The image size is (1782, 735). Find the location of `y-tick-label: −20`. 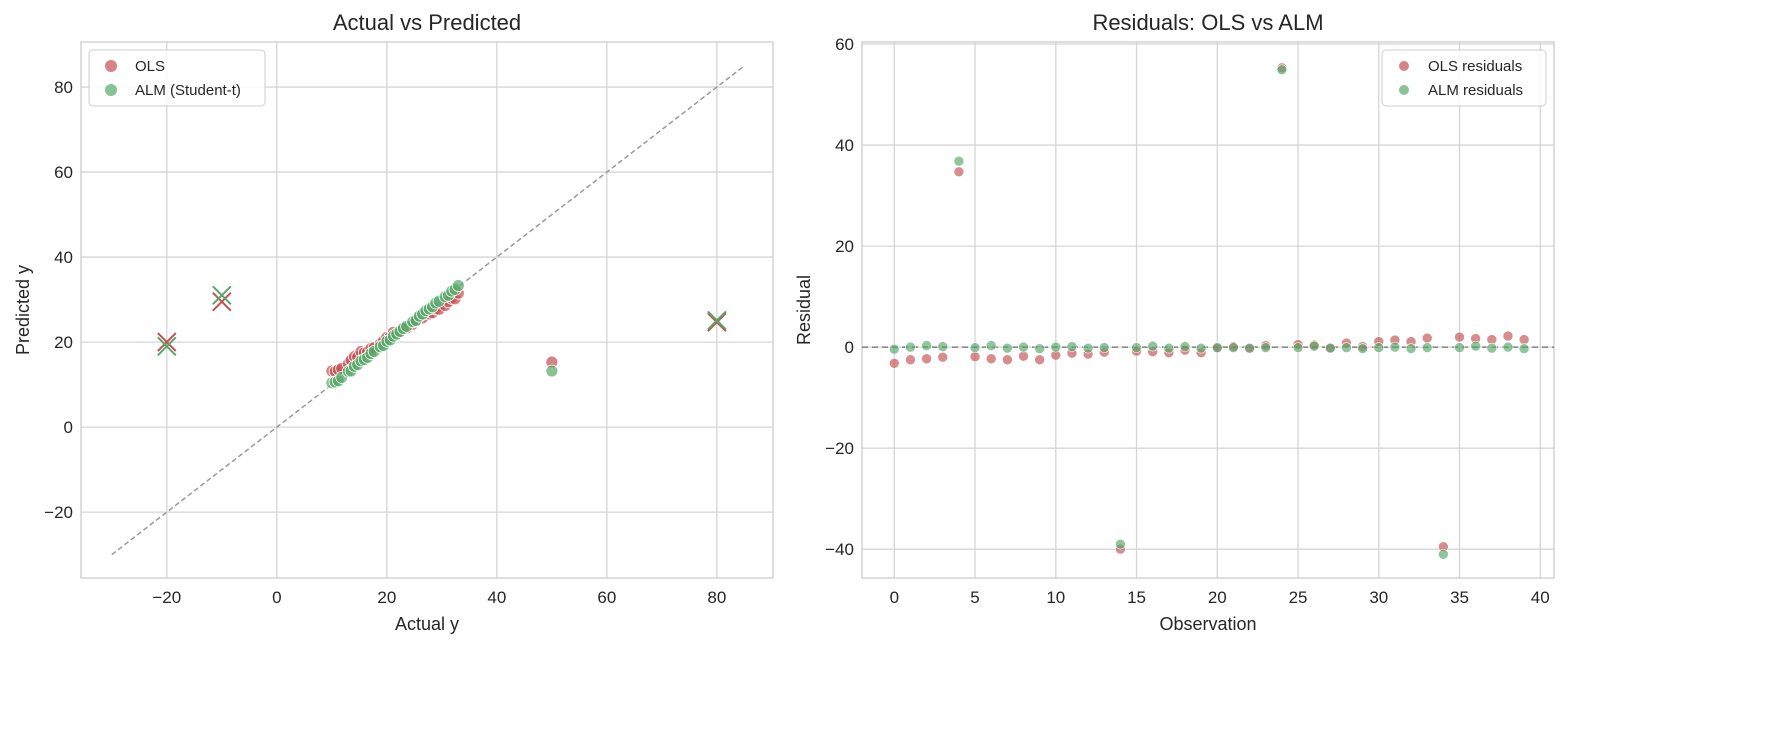

y-tick-label: −20 is located at coordinates (58, 512).